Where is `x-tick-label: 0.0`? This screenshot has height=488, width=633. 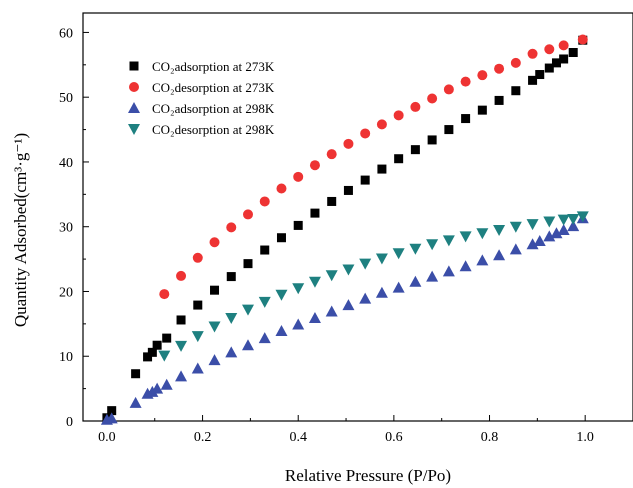 x-tick-label: 0.0 is located at coordinates (107, 437).